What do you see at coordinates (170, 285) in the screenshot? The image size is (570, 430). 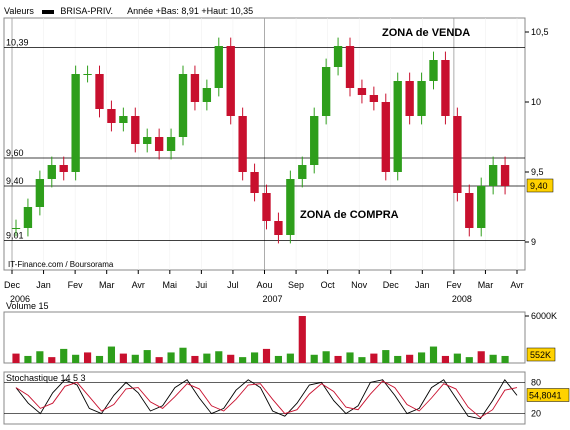 I see `month-label: Mai` at bounding box center [170, 285].